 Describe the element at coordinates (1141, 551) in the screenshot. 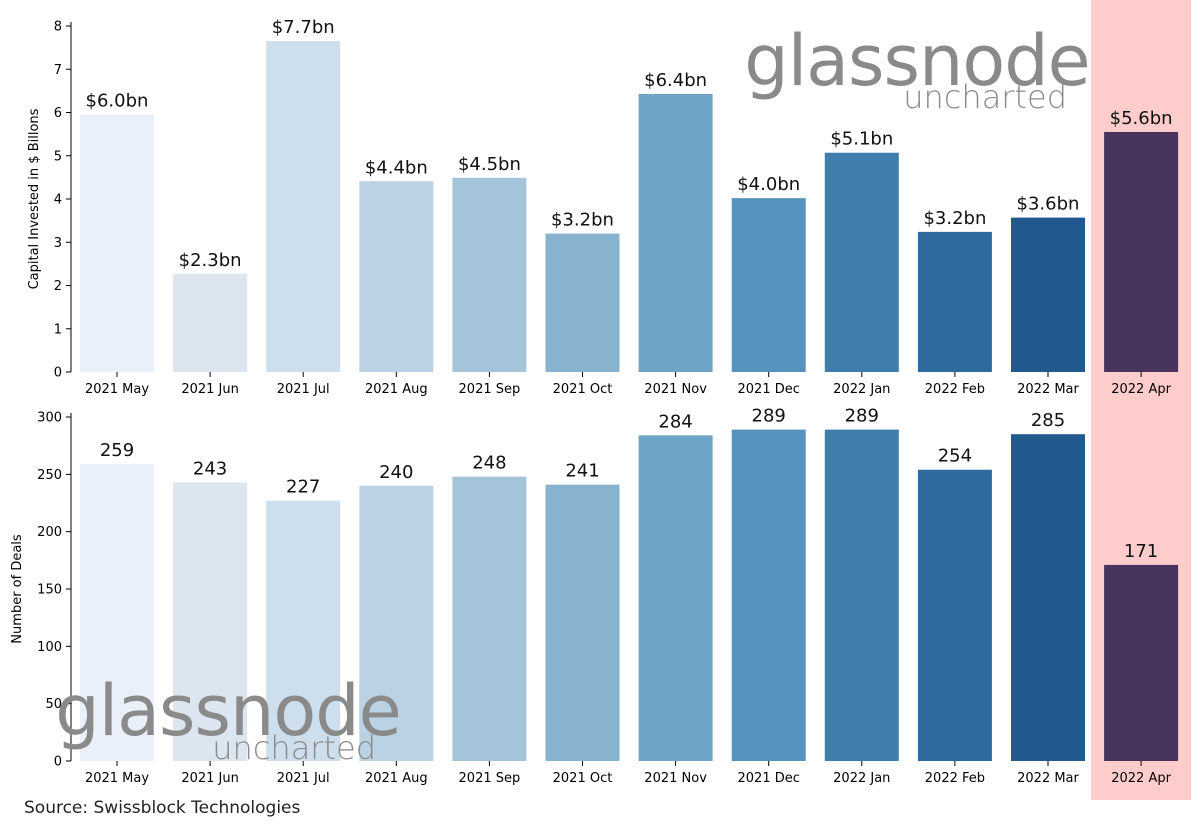

I see `data-label-2022-apr: 171` at that location.